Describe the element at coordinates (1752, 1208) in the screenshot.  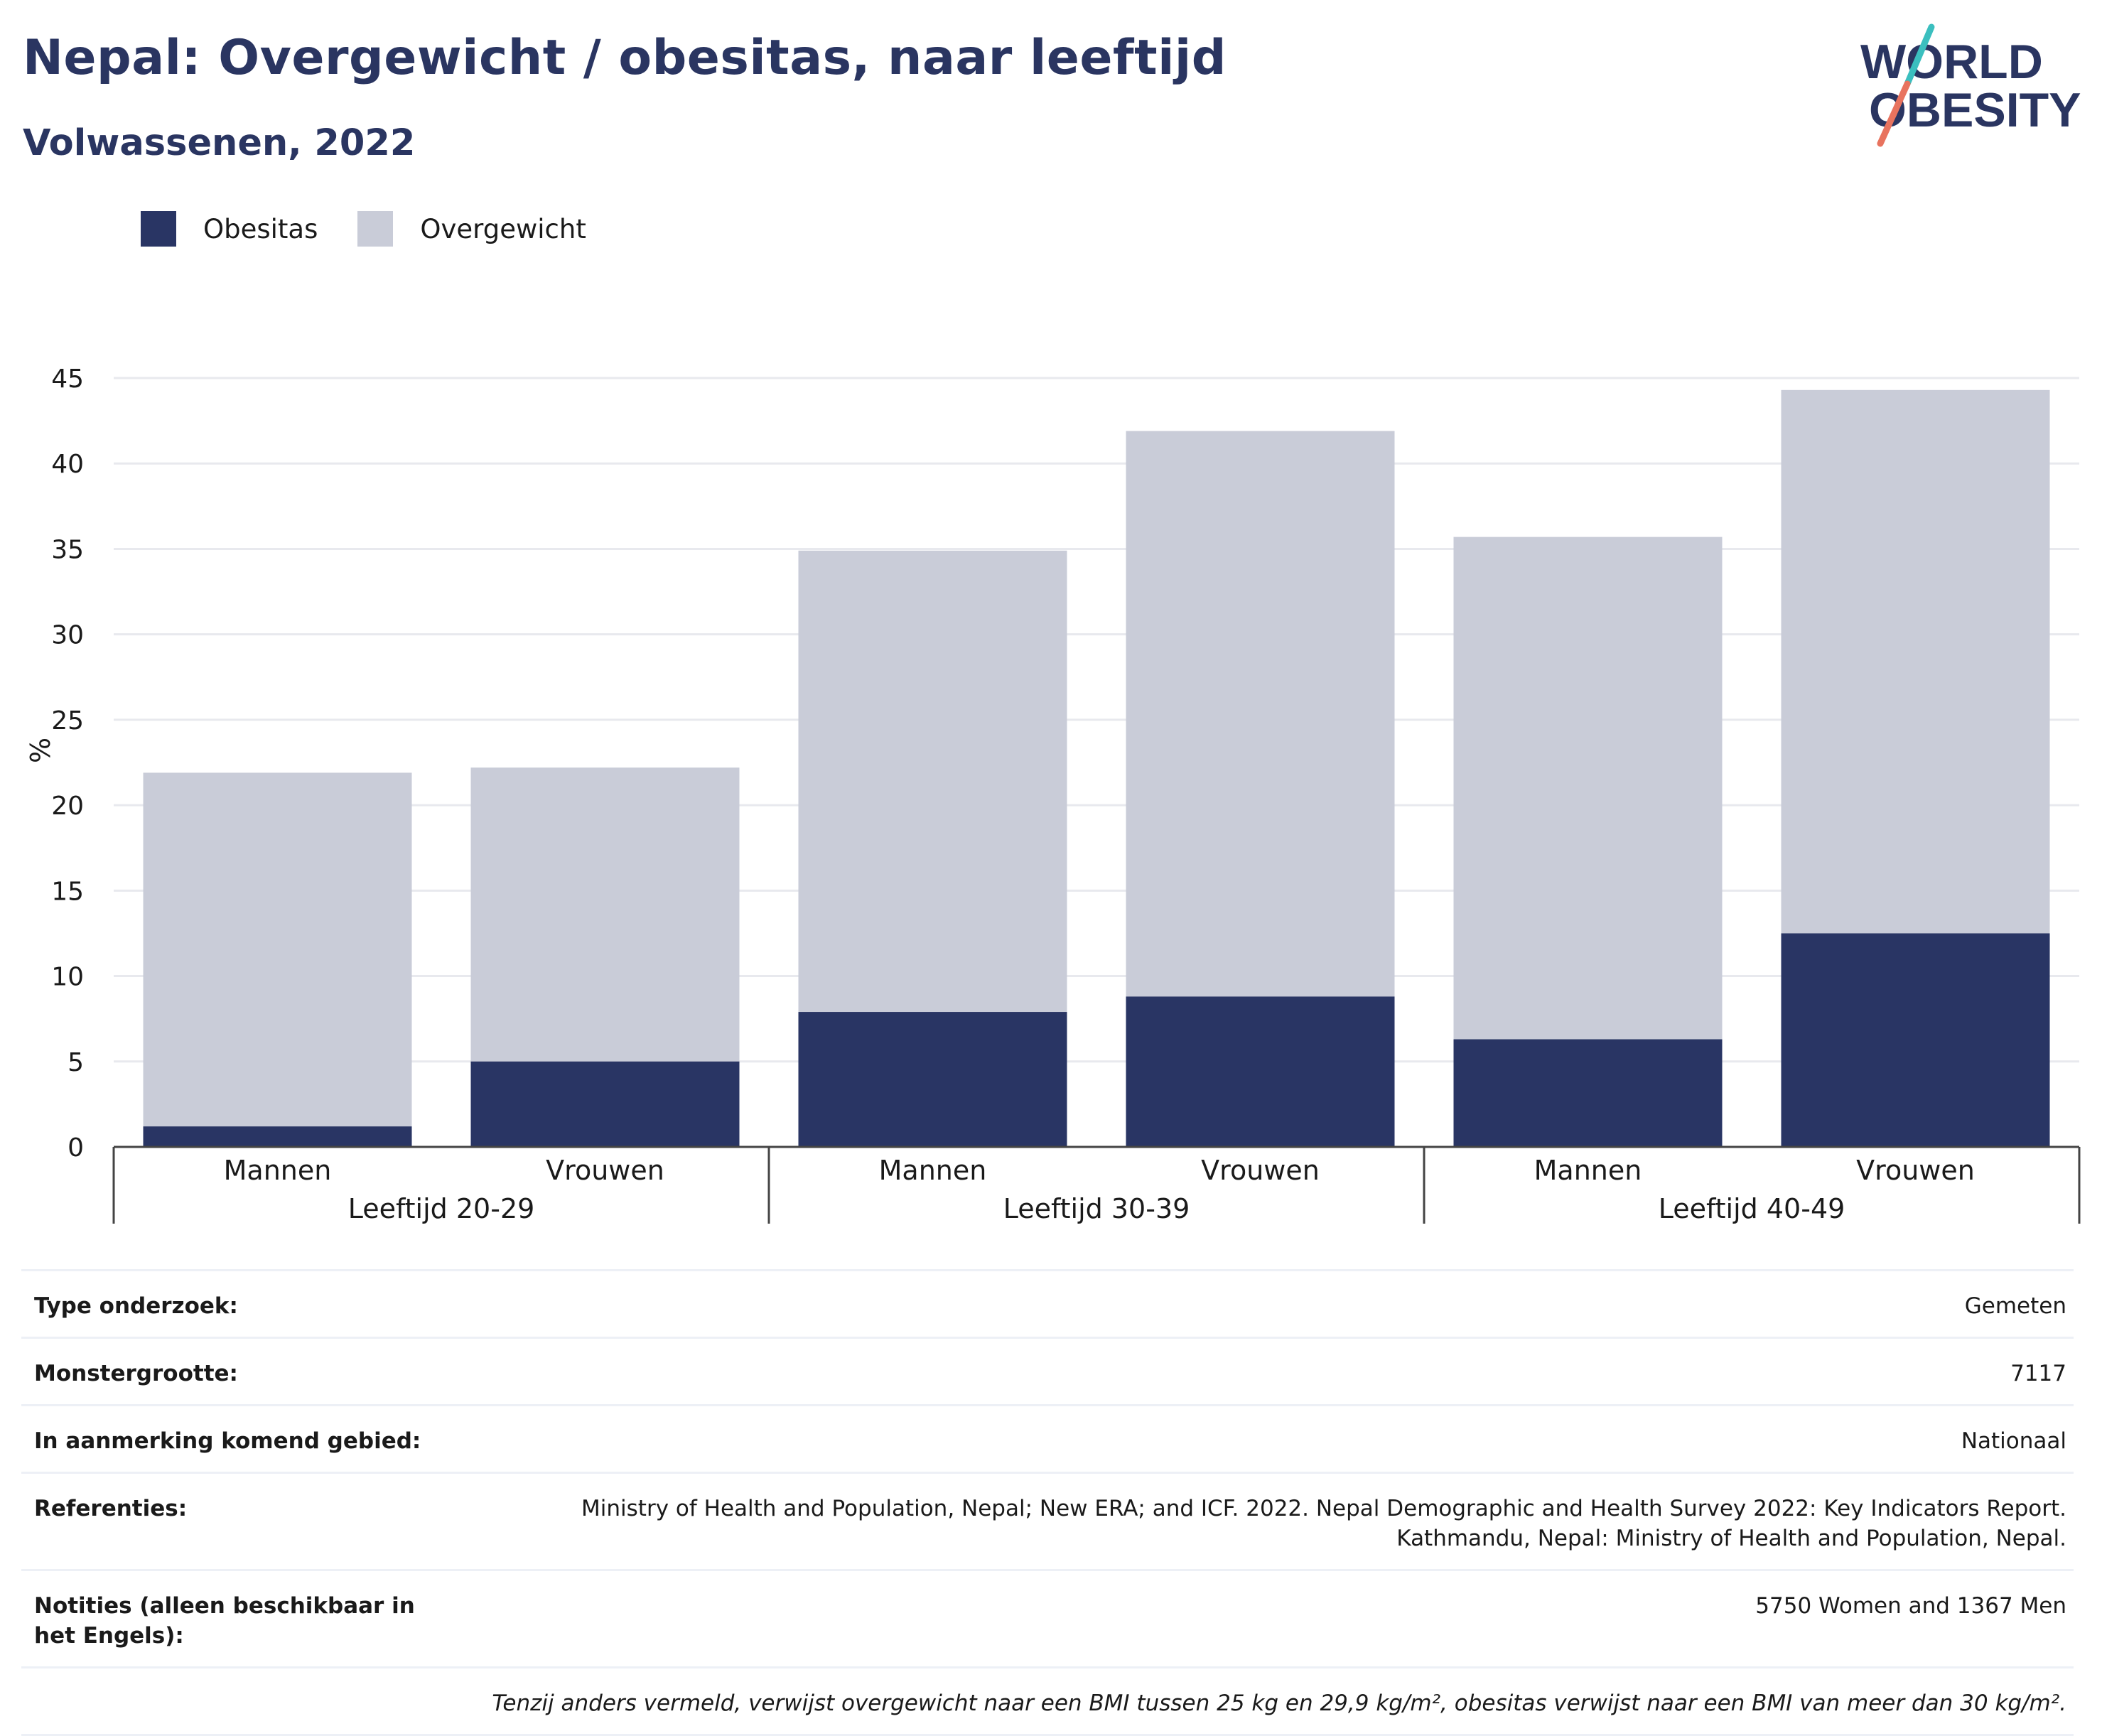
I see `x-group-label: Leeftijd 40-49` at that location.